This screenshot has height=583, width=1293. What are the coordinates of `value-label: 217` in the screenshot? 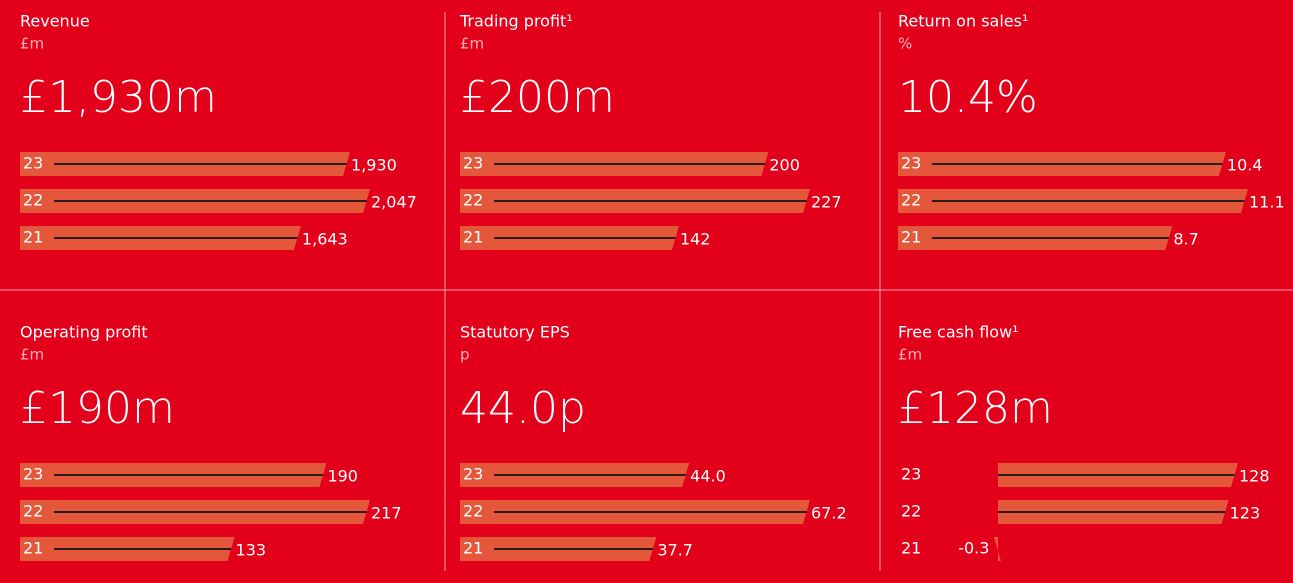 It's located at (386, 513).